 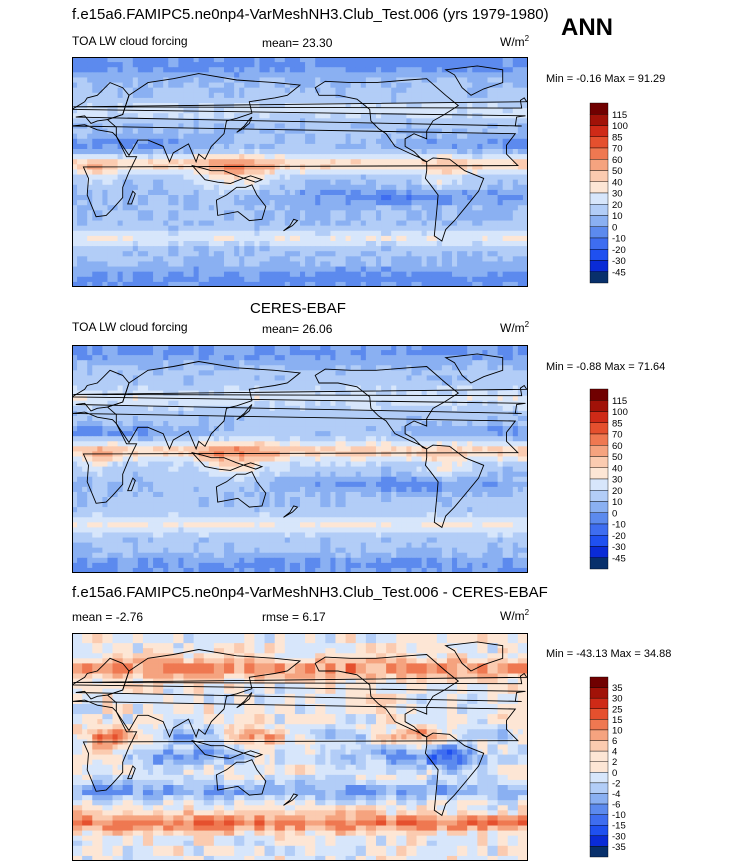 I want to click on coastline-africa, so click(x=295, y=171).